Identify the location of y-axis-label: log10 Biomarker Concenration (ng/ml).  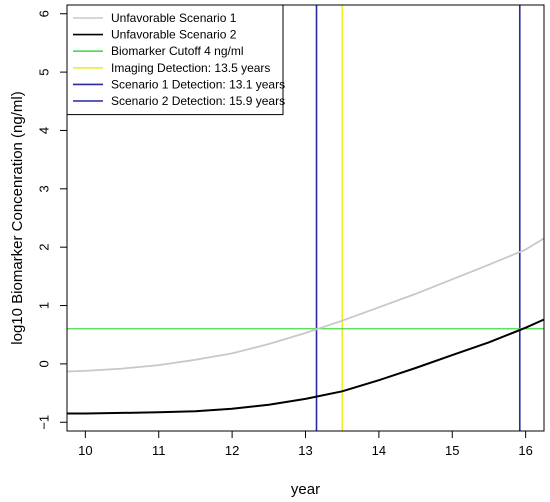
(17, 217).